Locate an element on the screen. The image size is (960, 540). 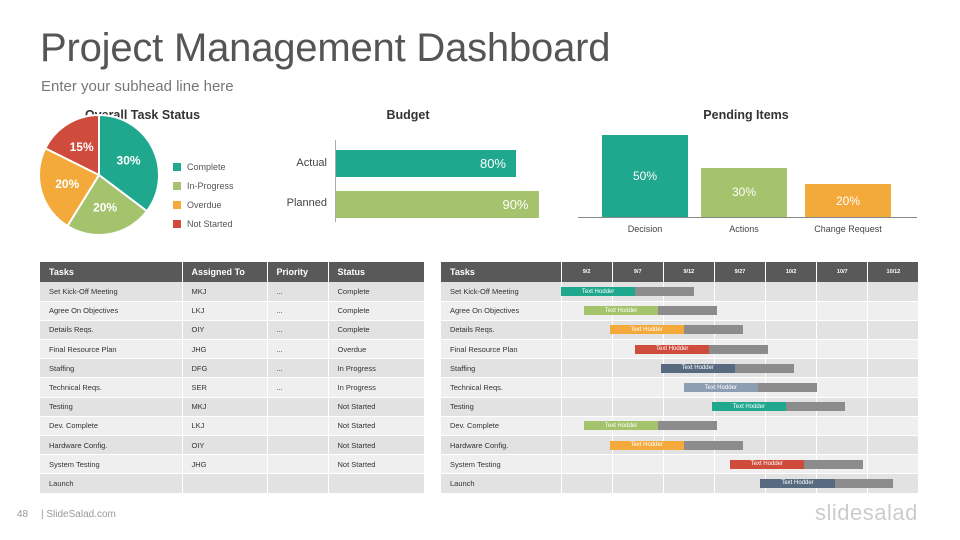
table-cell: LKJ is located at coordinates (225, 426).